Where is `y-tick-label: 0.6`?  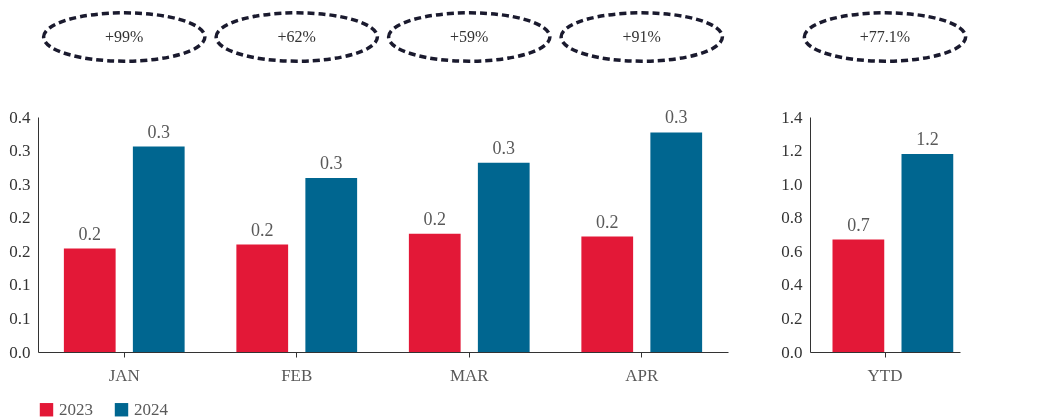
y-tick-label: 0.6 is located at coordinates (792, 251).